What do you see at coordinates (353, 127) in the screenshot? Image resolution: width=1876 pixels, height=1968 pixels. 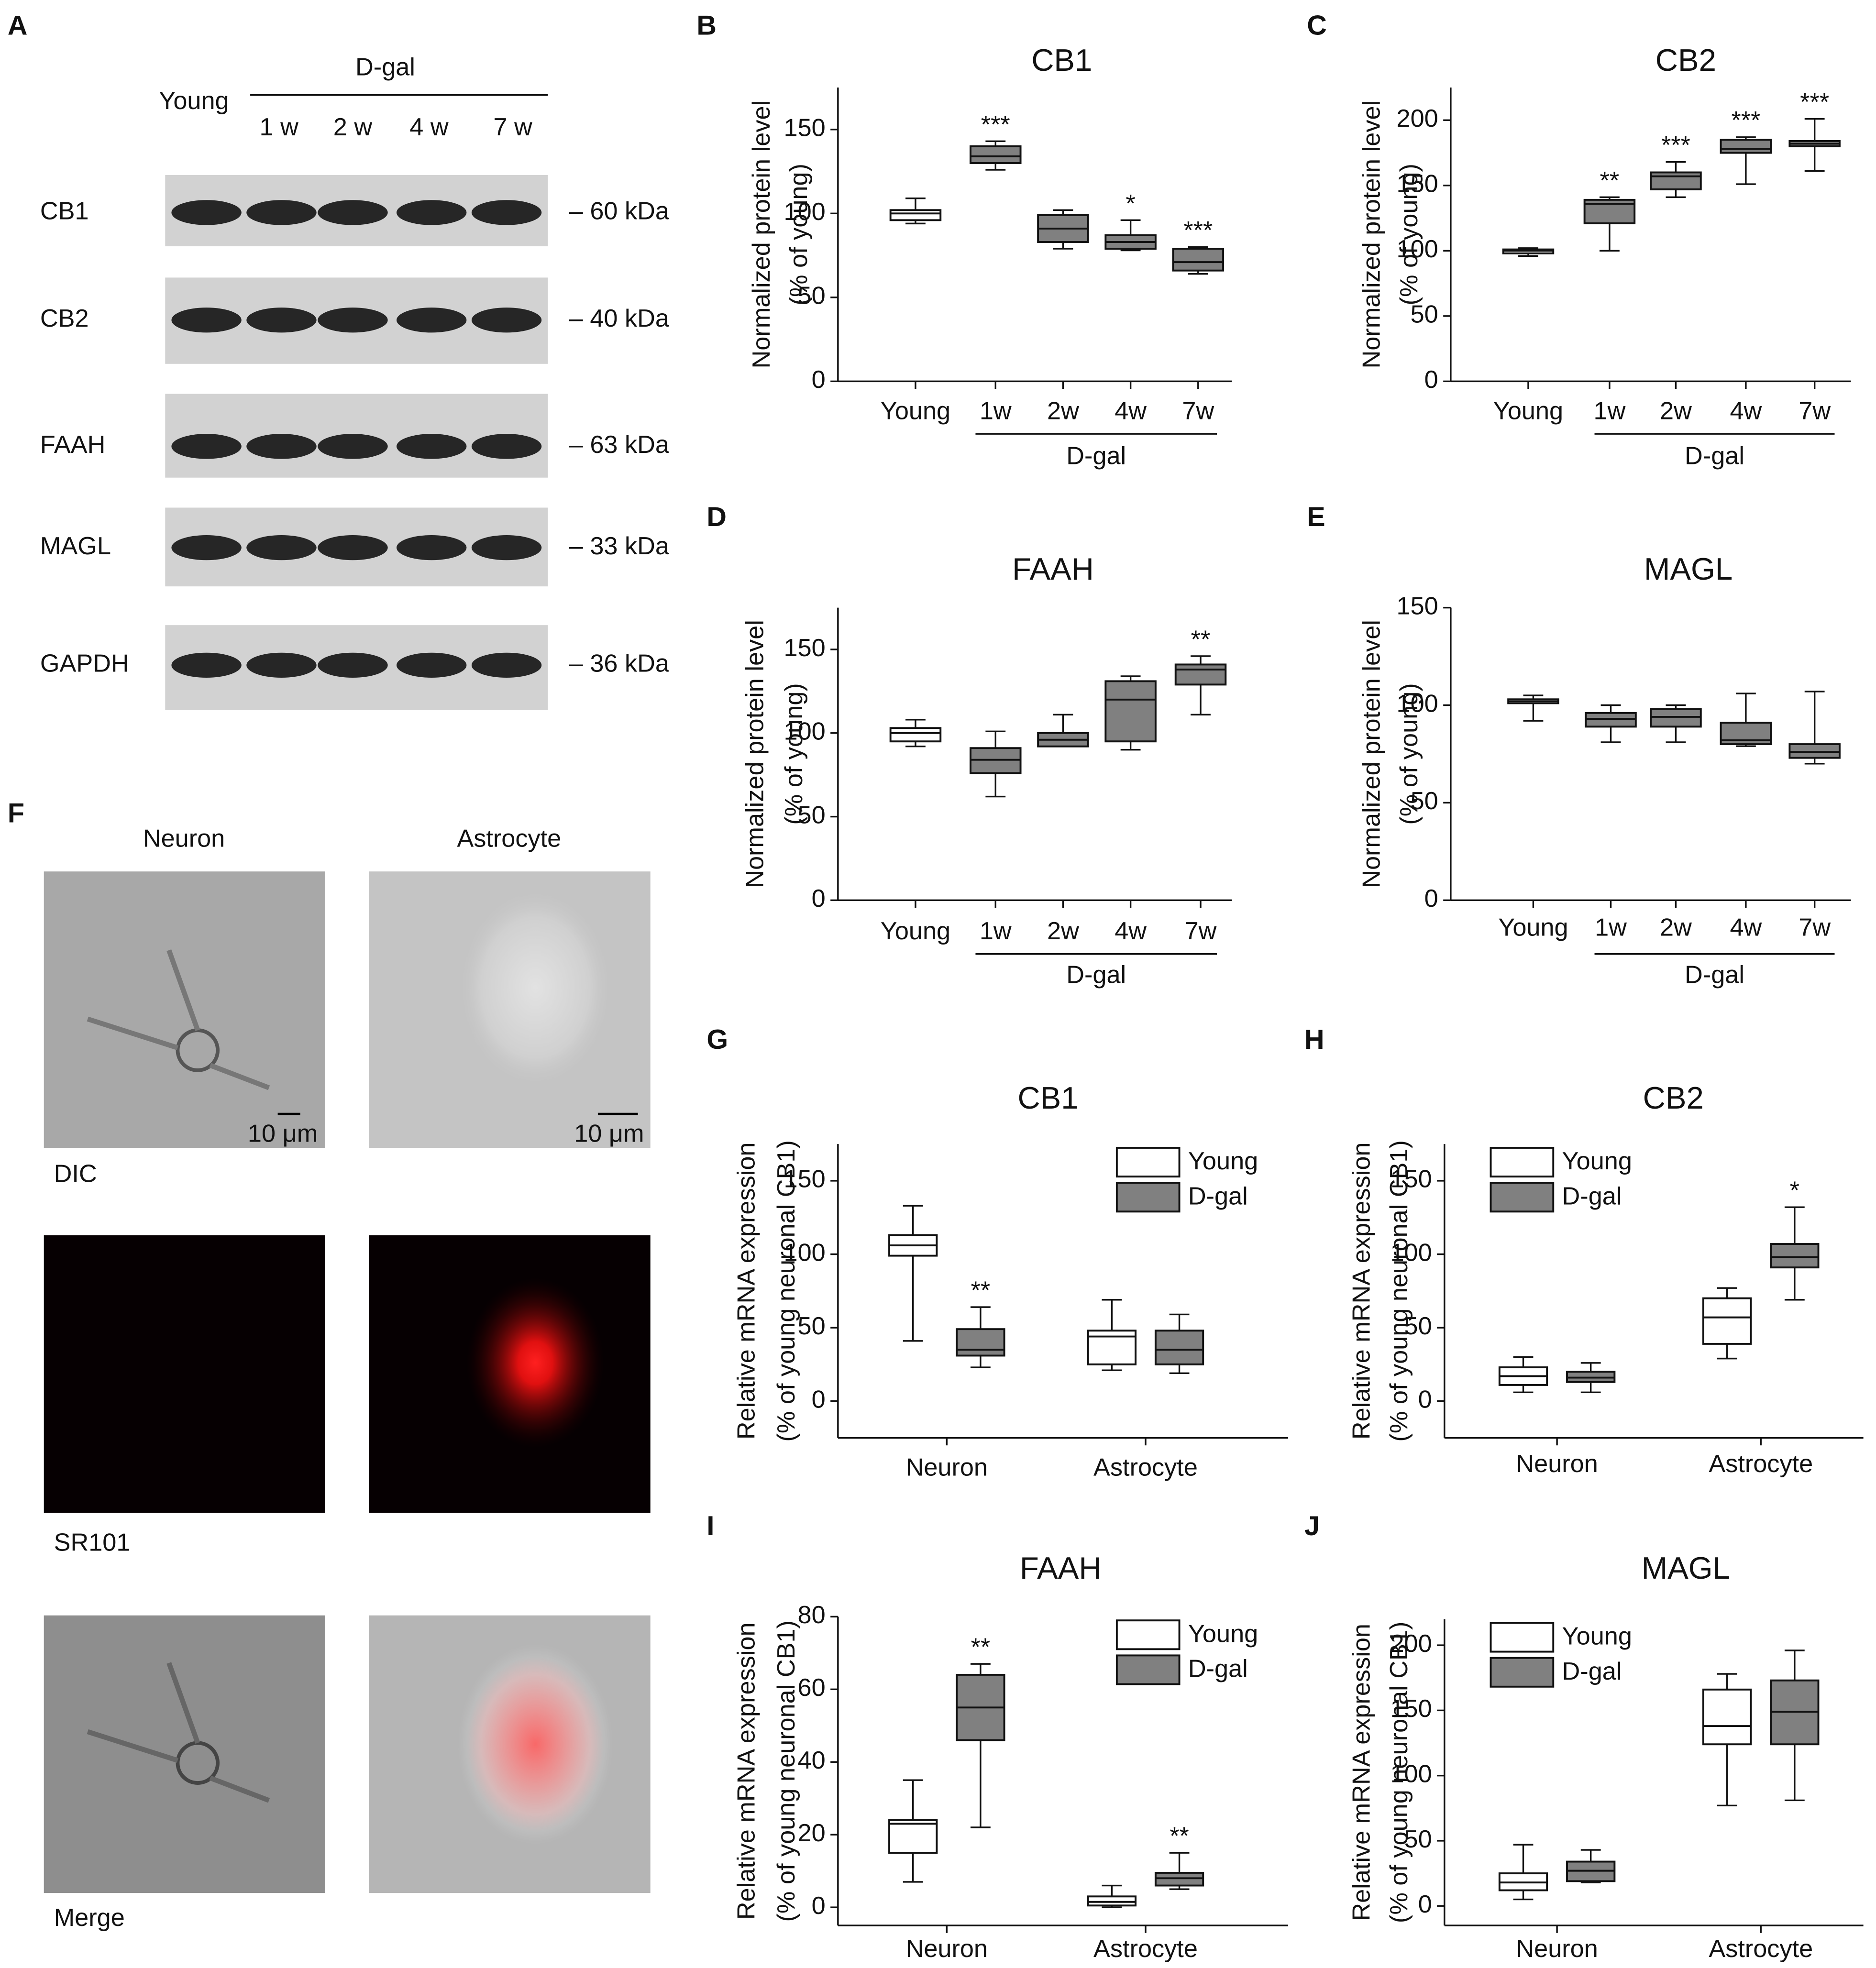 I see `lane-label: 2 w` at bounding box center [353, 127].